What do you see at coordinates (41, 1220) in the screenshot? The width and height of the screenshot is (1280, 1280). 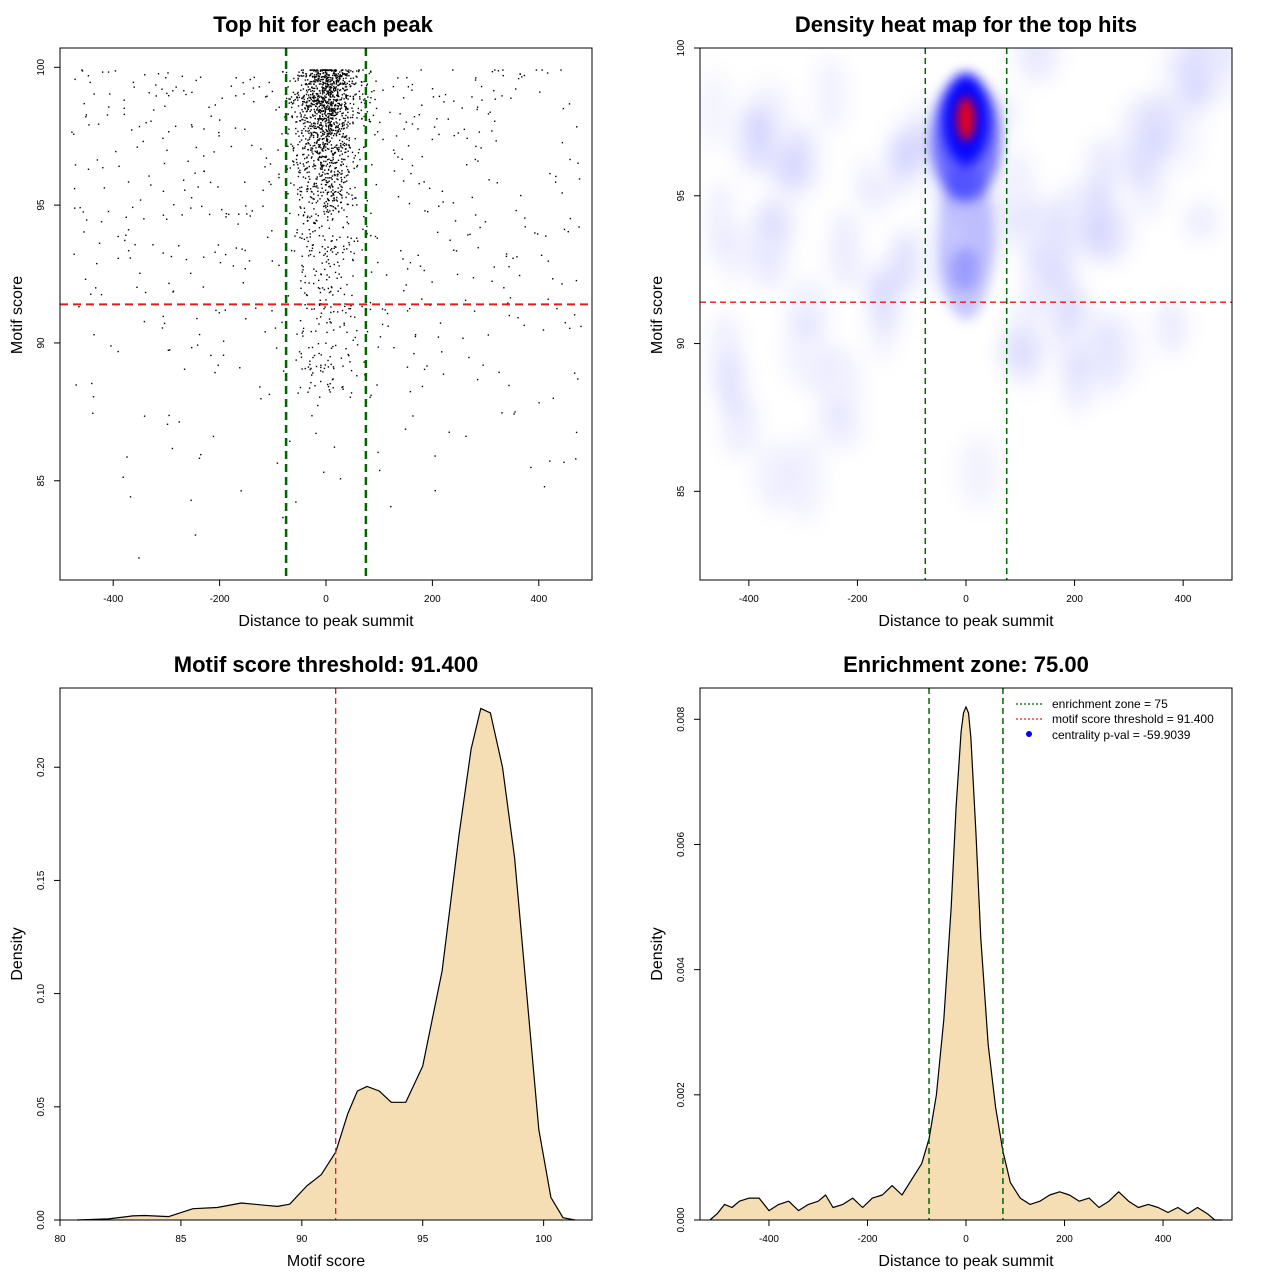 I see `score-density-ytick-label: 0.00` at bounding box center [41, 1220].